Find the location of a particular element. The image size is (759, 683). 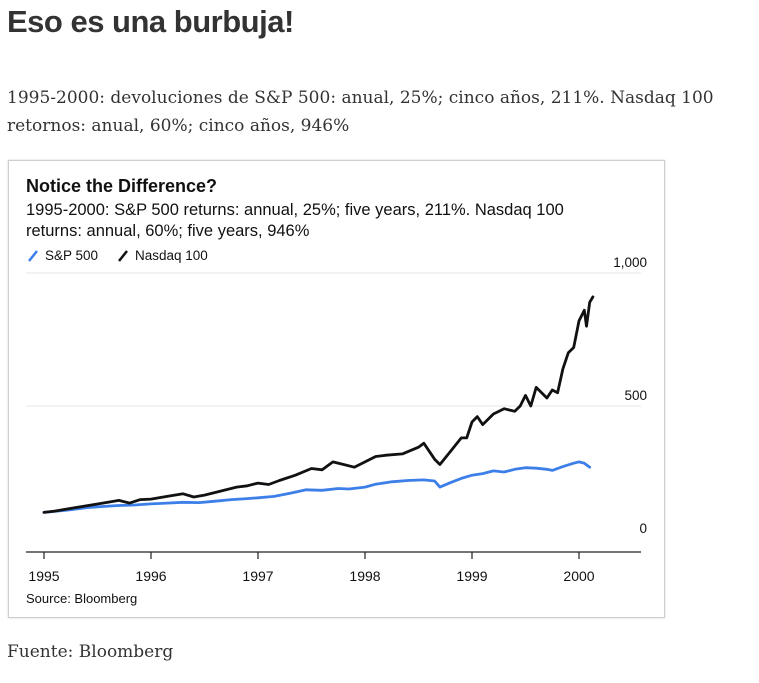

x-tick-label-1998: 1998 is located at coordinates (364, 576).